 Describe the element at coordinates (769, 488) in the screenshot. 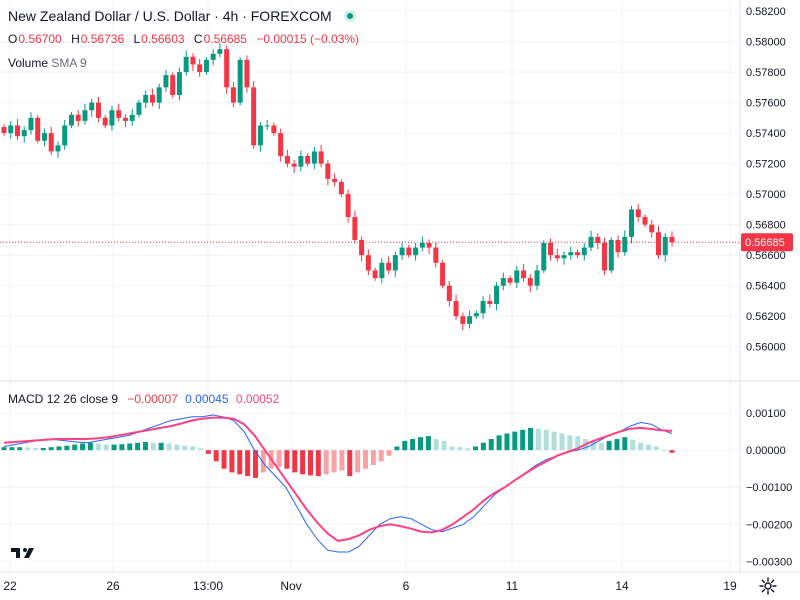

I see `macd-tick-label: −0.00100` at that location.